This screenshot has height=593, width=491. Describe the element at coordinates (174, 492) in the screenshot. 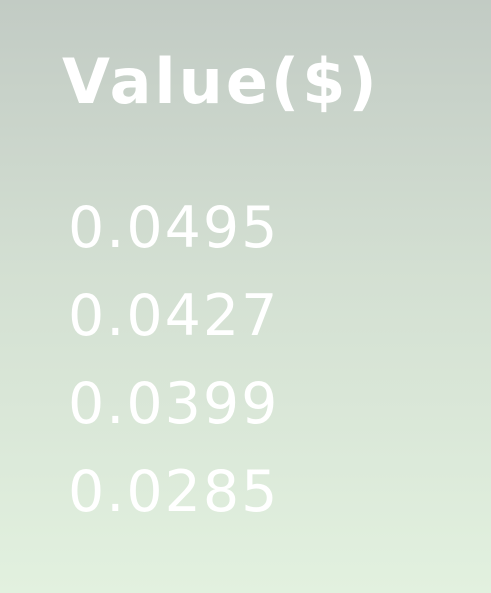

I see `value-item: 0.0285` at that location.